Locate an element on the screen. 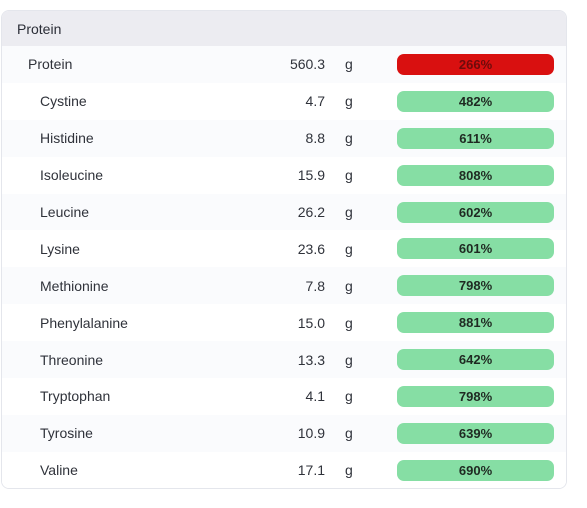 Image resolution: width=587 pixels, height=508 pixels. nutrient-amount: 4.1 is located at coordinates (315, 396).